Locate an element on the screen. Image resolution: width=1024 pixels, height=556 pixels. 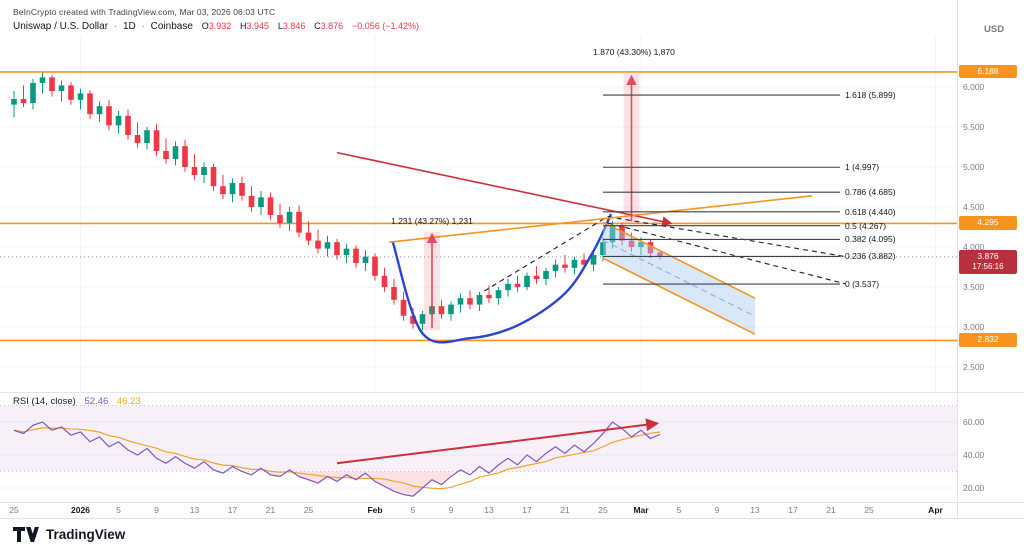
price-tick: 4.000 is located at coordinates (974, 247).